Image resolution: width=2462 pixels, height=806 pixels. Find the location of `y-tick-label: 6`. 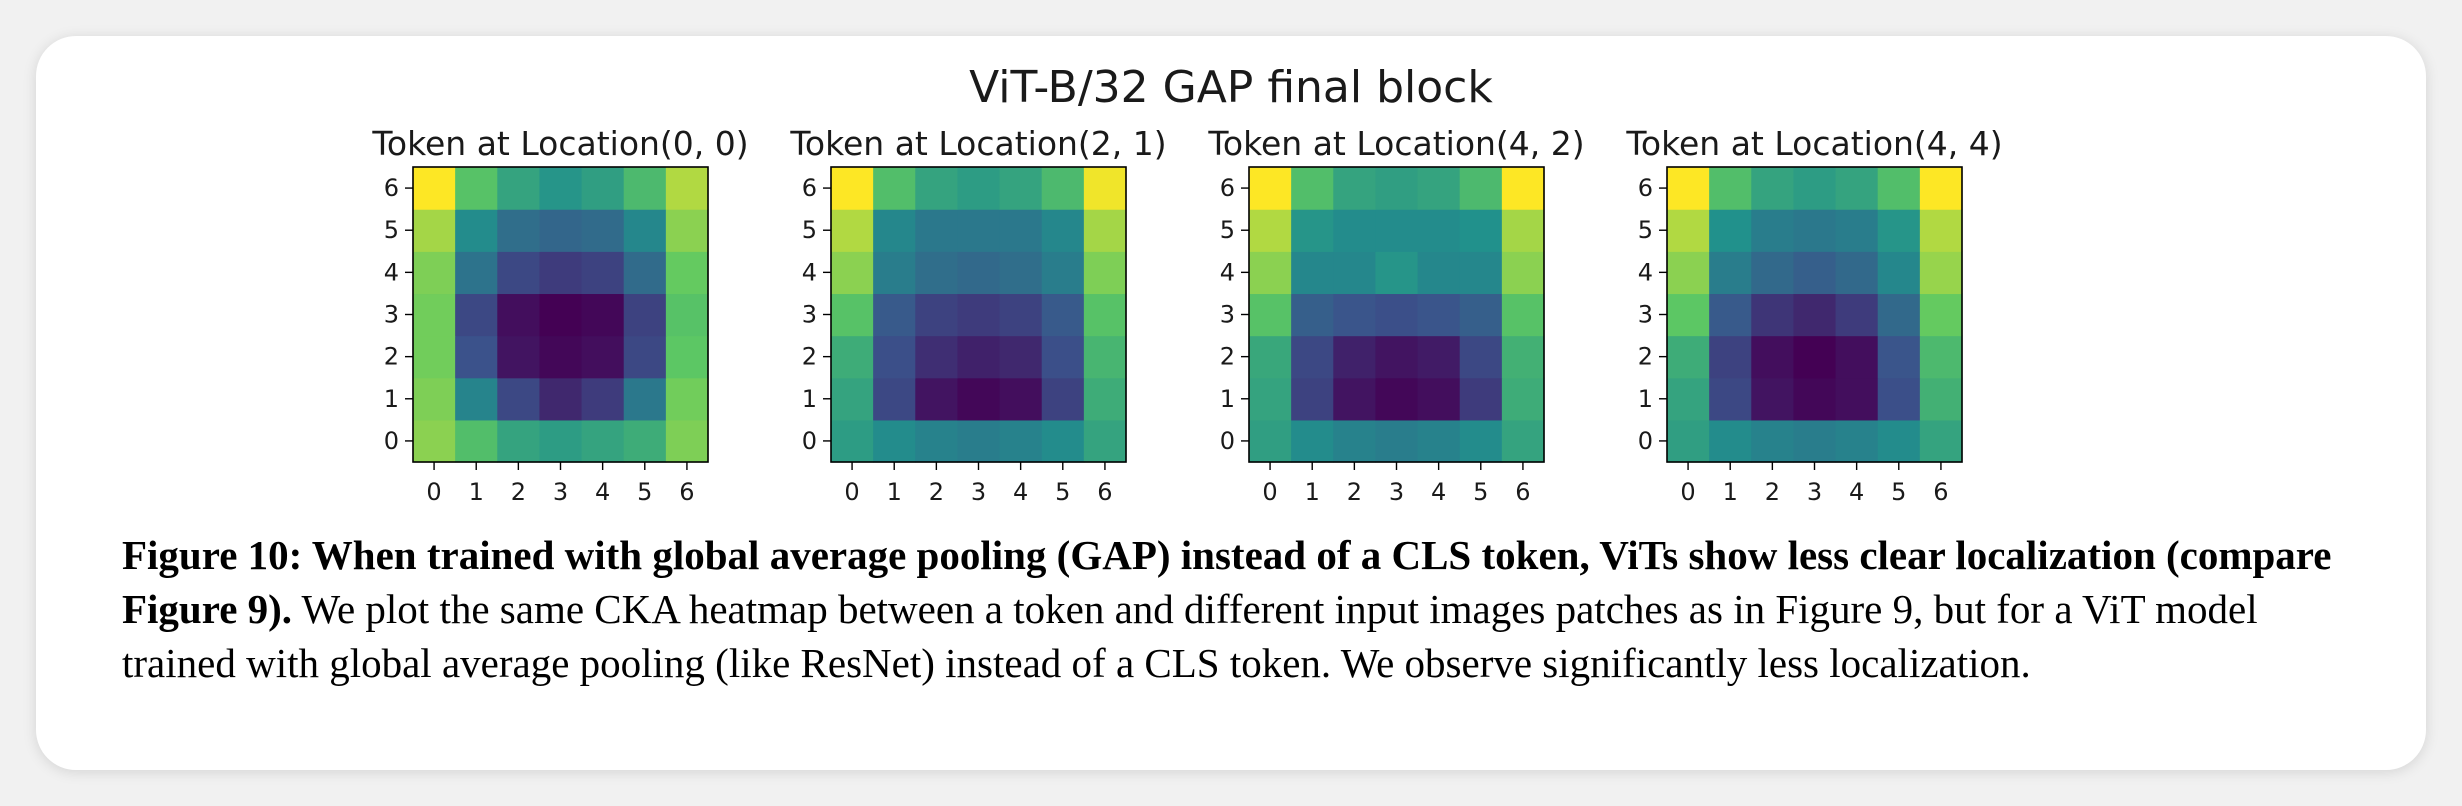

y-tick-label: 6 is located at coordinates (1227, 188).